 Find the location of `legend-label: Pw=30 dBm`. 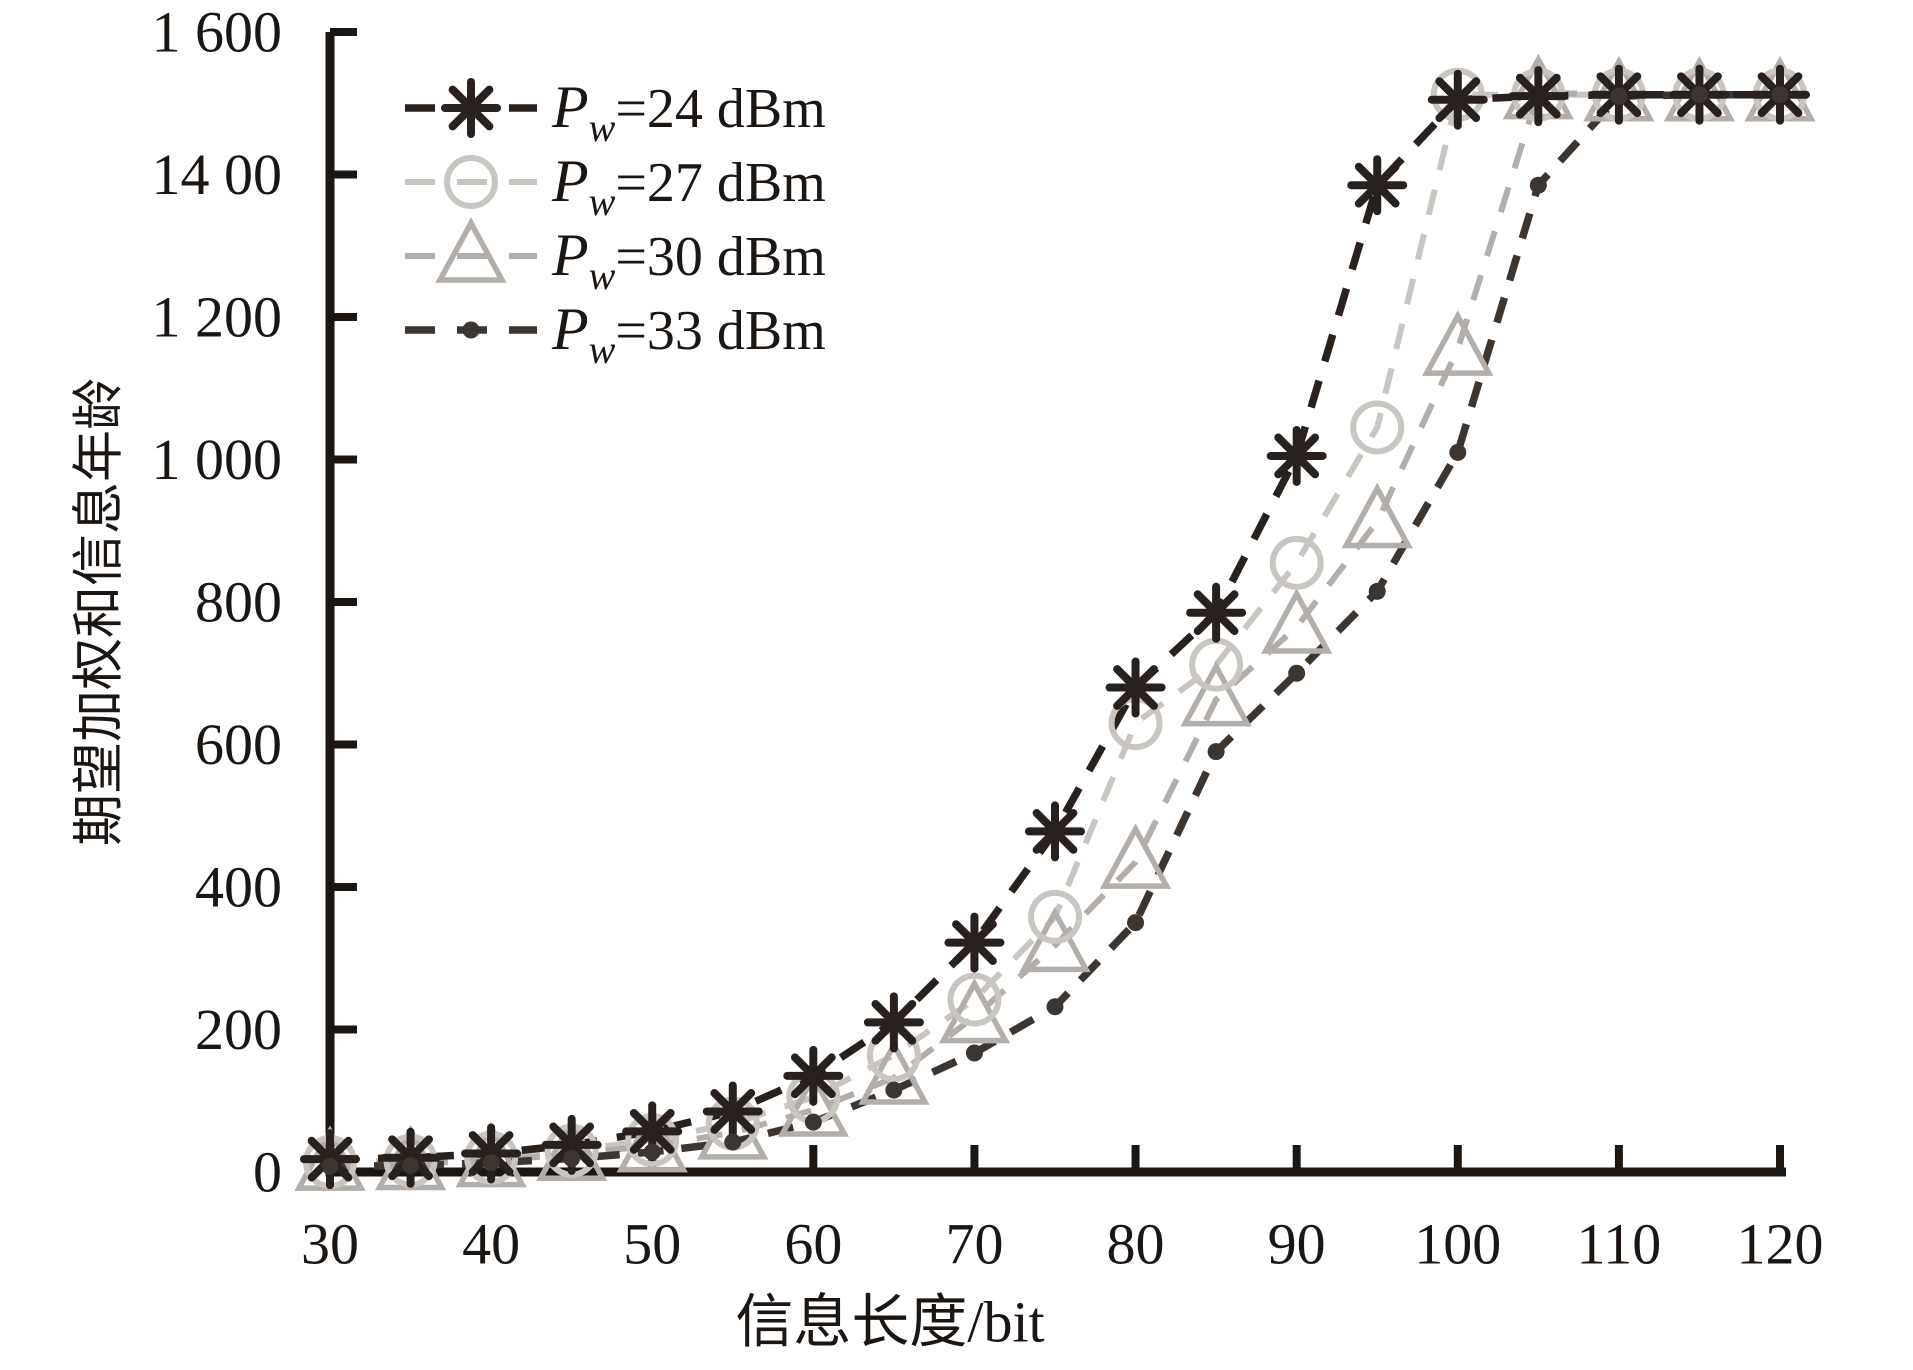

legend-label: Pw=30 dBm is located at coordinates (688, 260).